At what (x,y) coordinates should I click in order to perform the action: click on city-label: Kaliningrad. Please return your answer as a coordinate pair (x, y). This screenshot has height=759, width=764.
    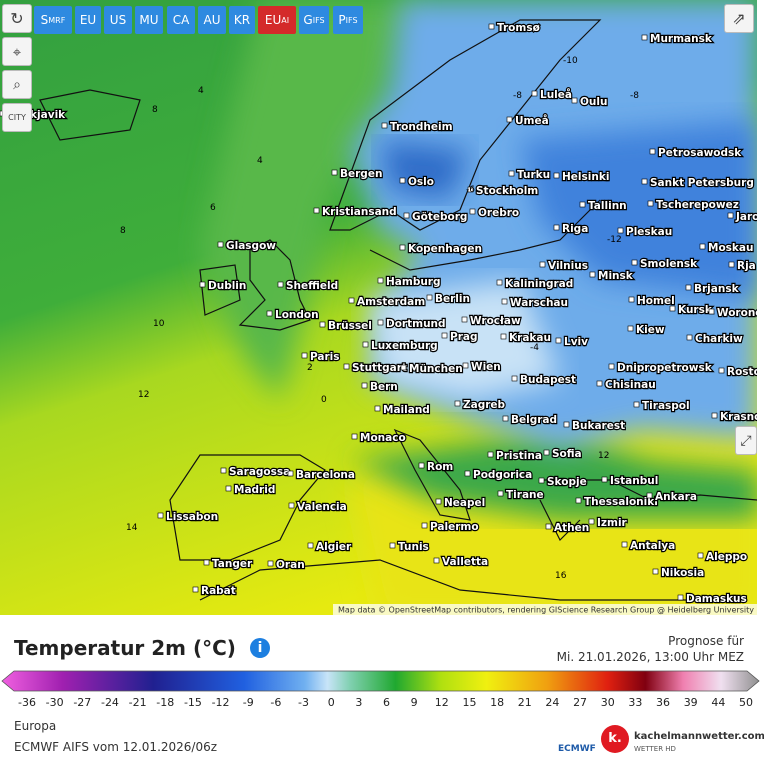
    Looking at the image, I should click on (539, 284).